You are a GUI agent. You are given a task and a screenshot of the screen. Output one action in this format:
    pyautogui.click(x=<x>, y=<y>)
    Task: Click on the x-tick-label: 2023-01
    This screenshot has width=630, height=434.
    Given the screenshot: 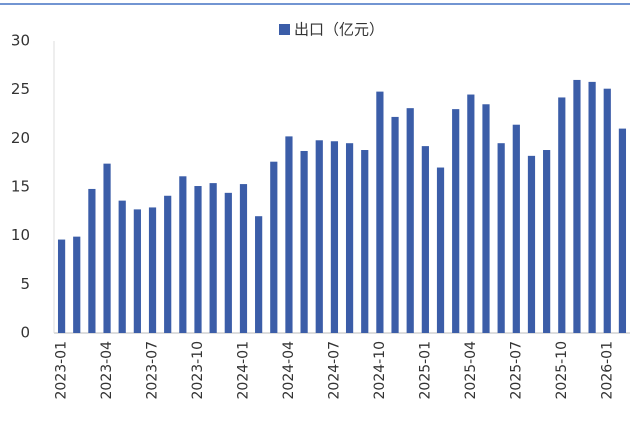 What is the action you would take?
    pyautogui.click(x=62, y=370)
    